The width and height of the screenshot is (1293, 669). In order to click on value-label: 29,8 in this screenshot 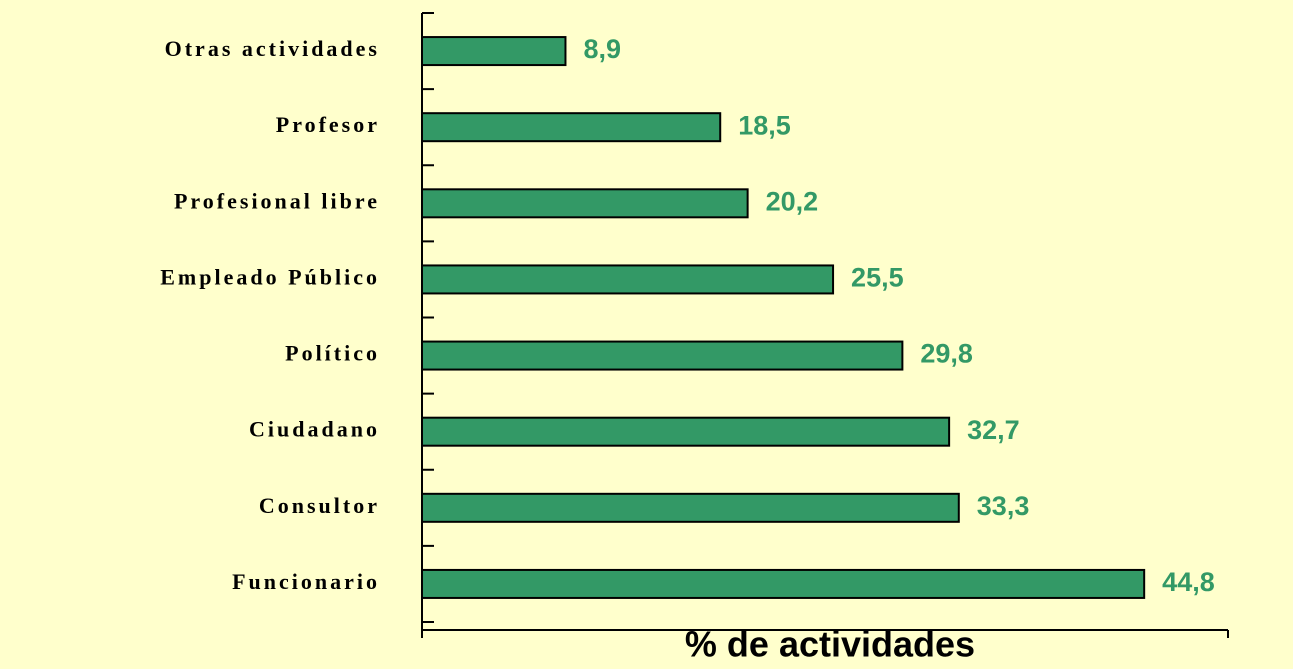, I will do `click(946, 354)`.